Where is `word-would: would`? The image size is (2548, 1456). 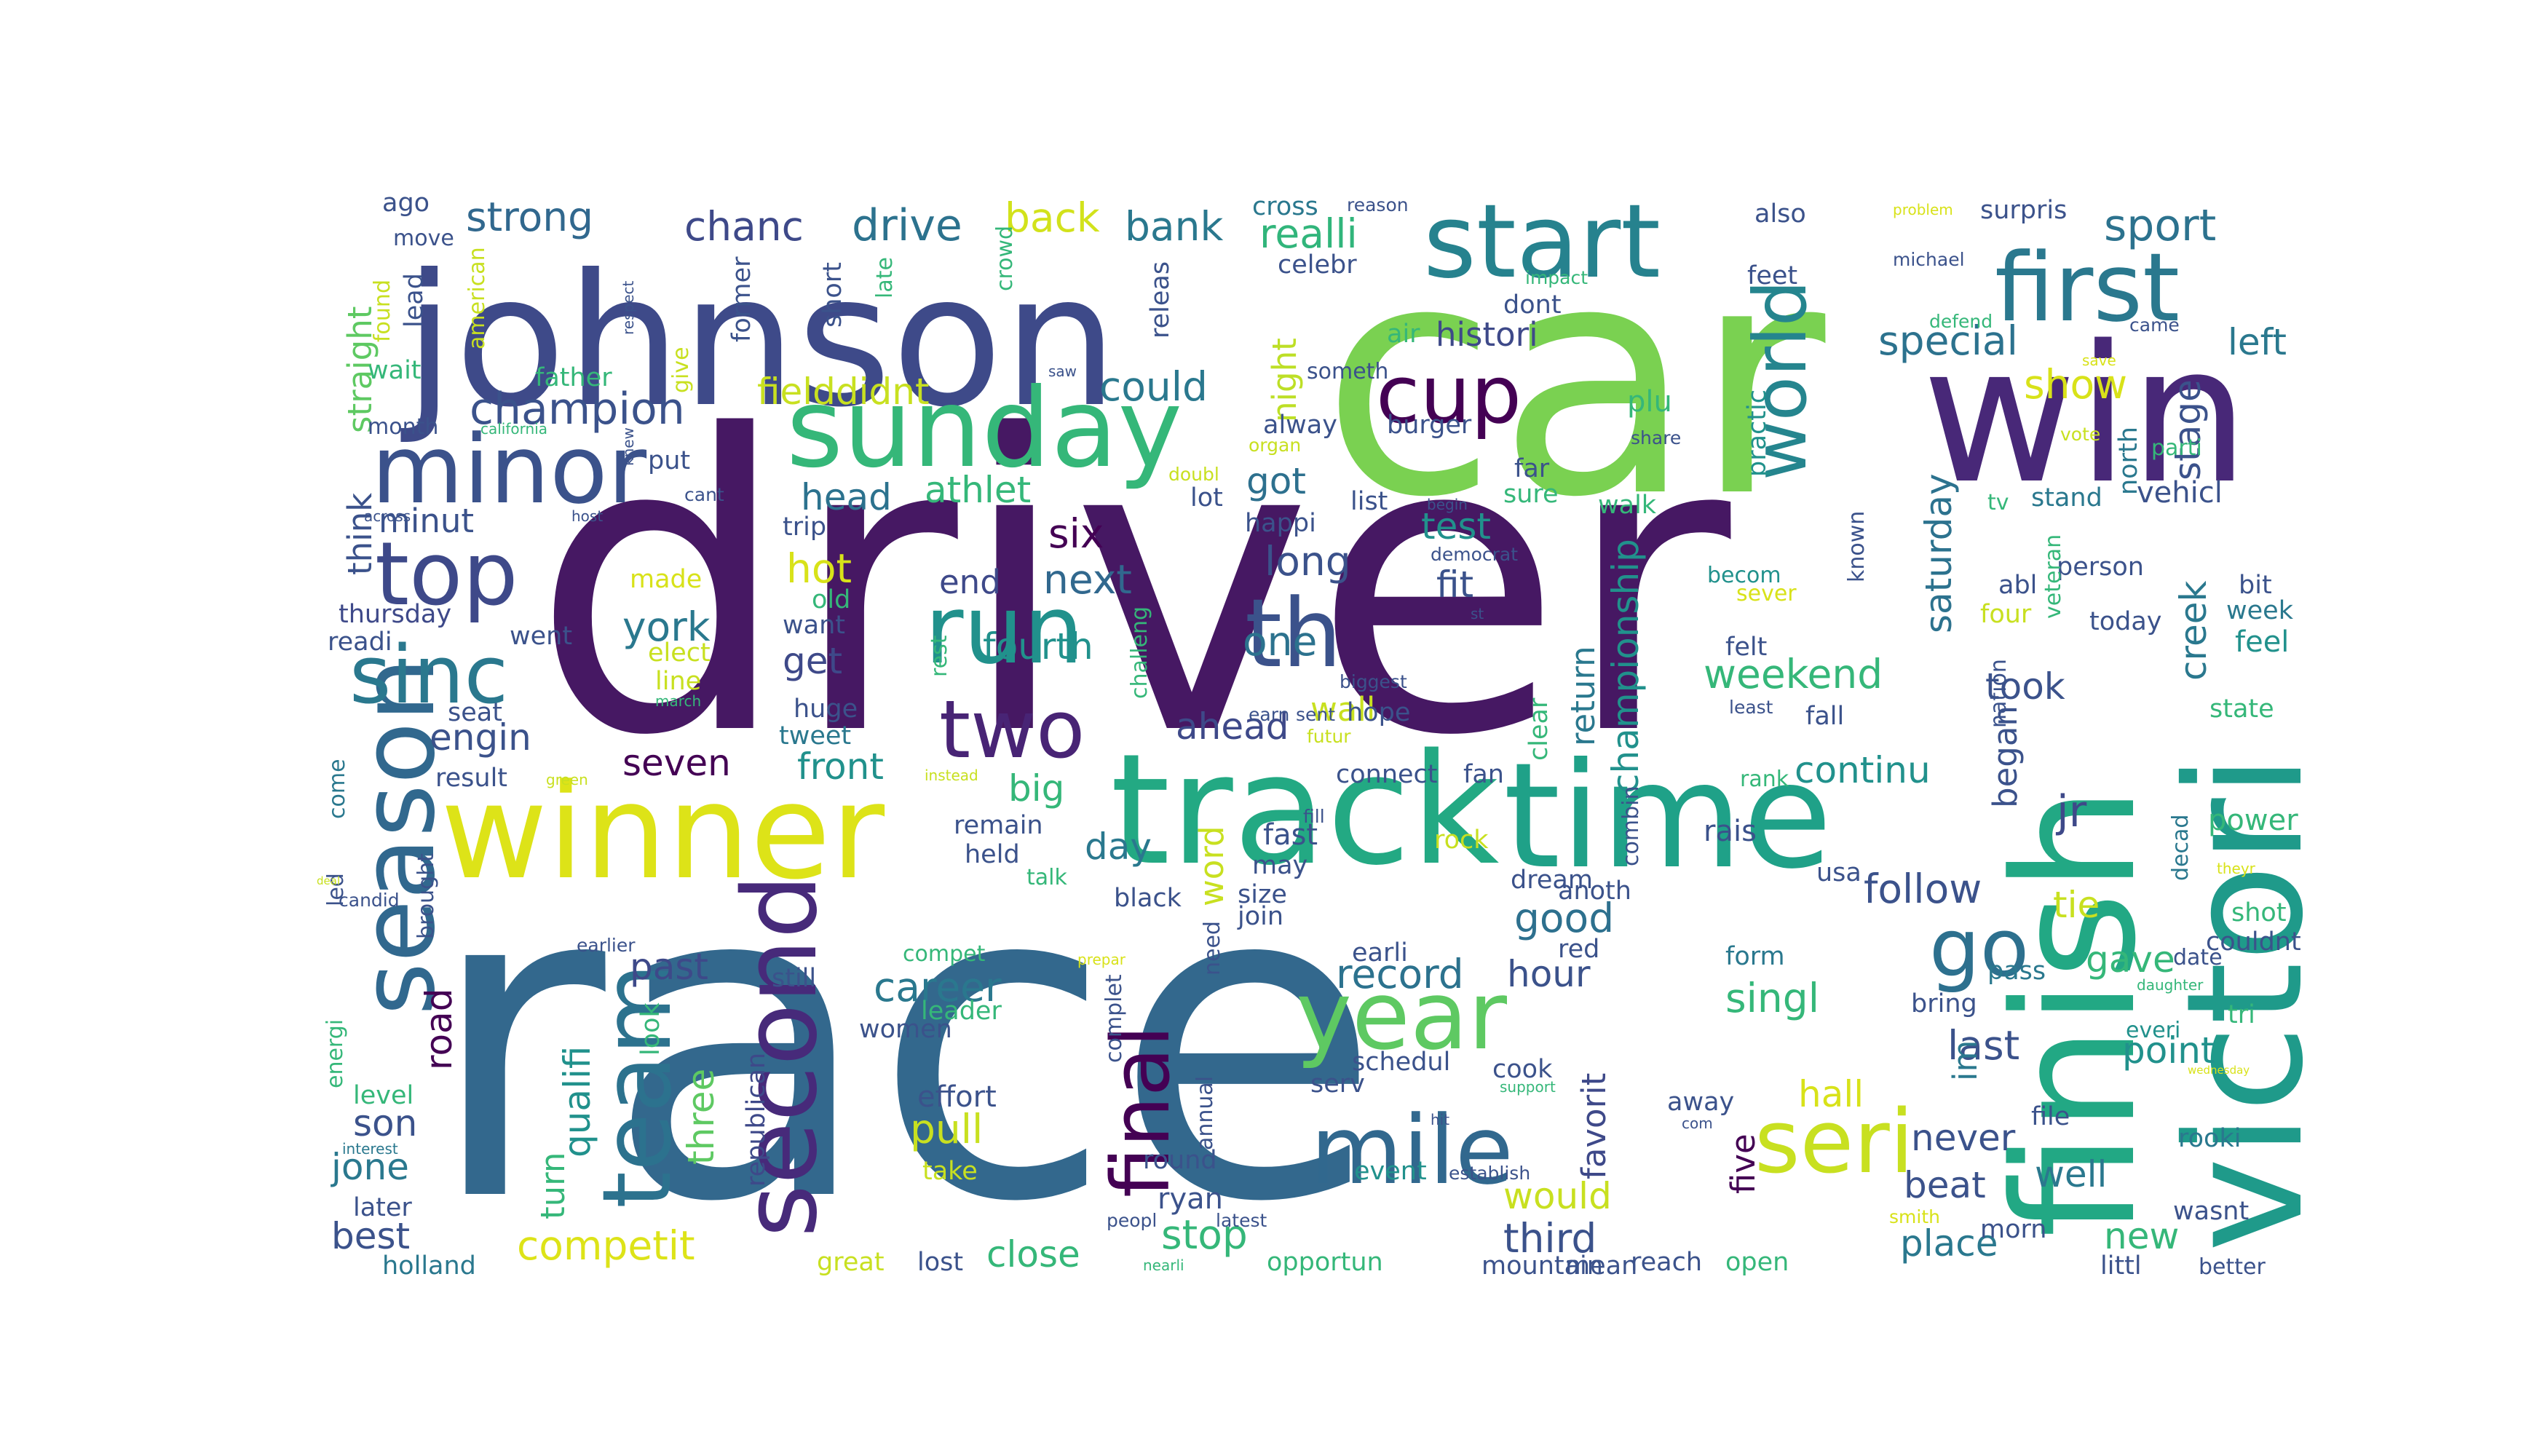
word-would: would is located at coordinates (1557, 1196).